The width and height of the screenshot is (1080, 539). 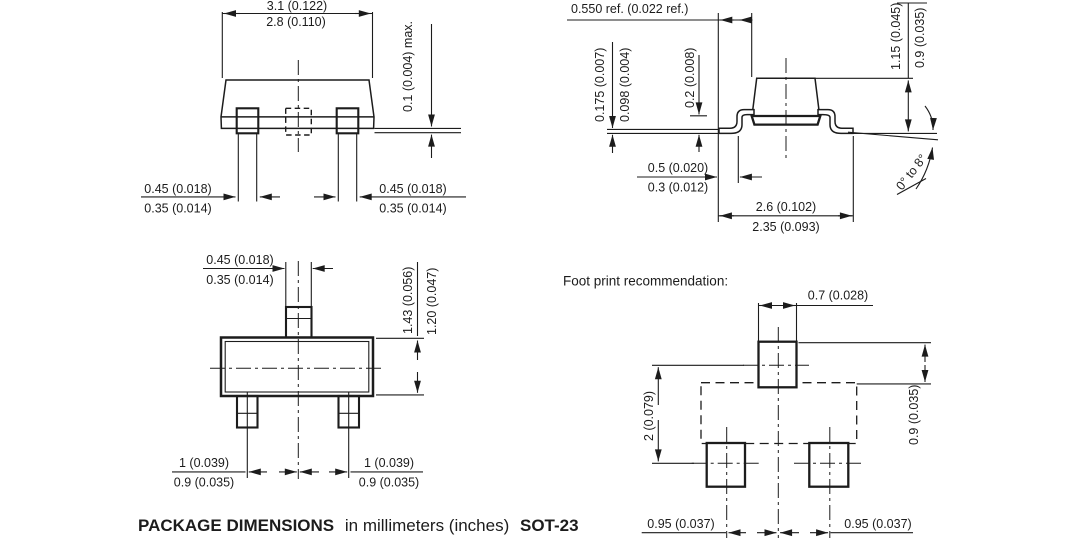 I want to click on footprint-pad-width-dimension: 0.7 (0.028), so click(x=815, y=315).